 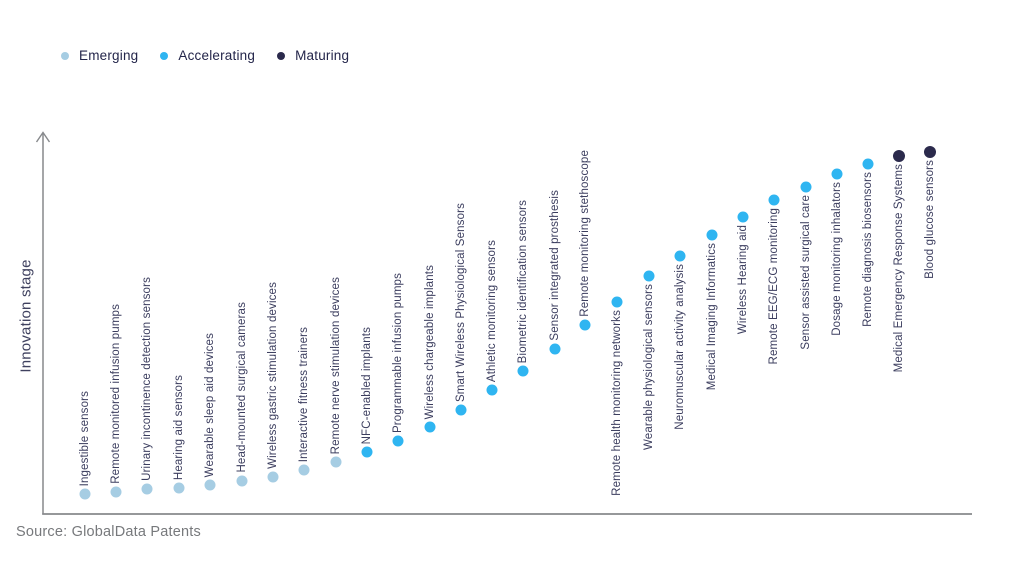 I want to click on data-point-label: Biometric identification sensors, so click(x=523, y=281).